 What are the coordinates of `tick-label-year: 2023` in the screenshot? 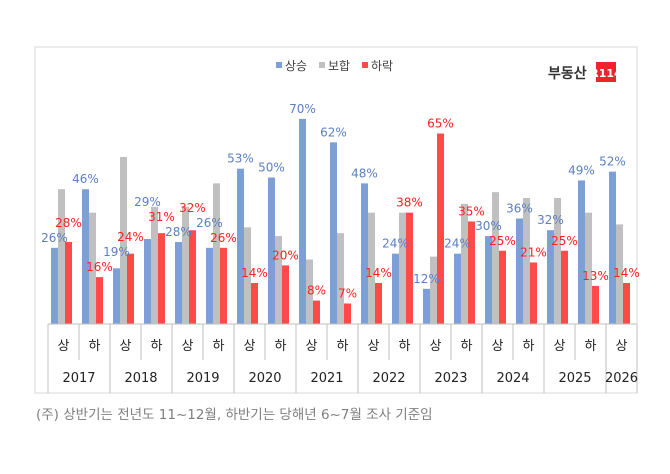 It's located at (450, 378).